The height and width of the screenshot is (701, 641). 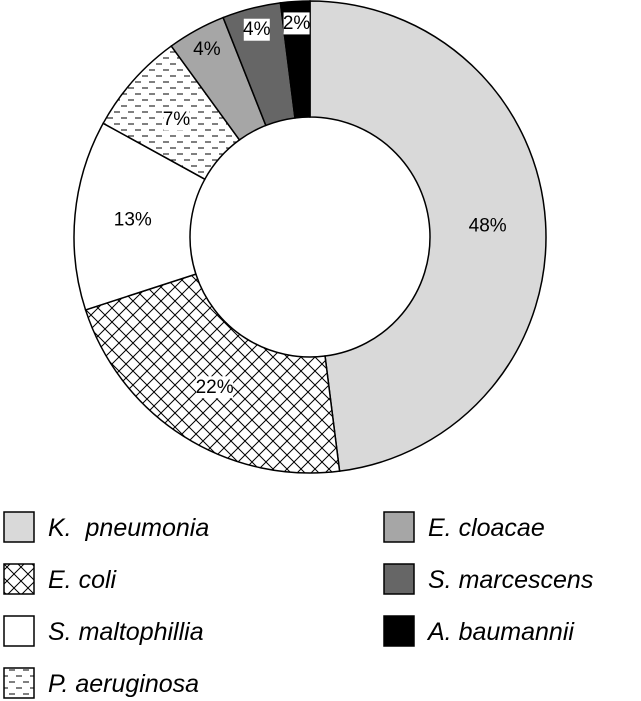 I want to click on legend-swatch-s-marcescens, so click(x=399, y=579).